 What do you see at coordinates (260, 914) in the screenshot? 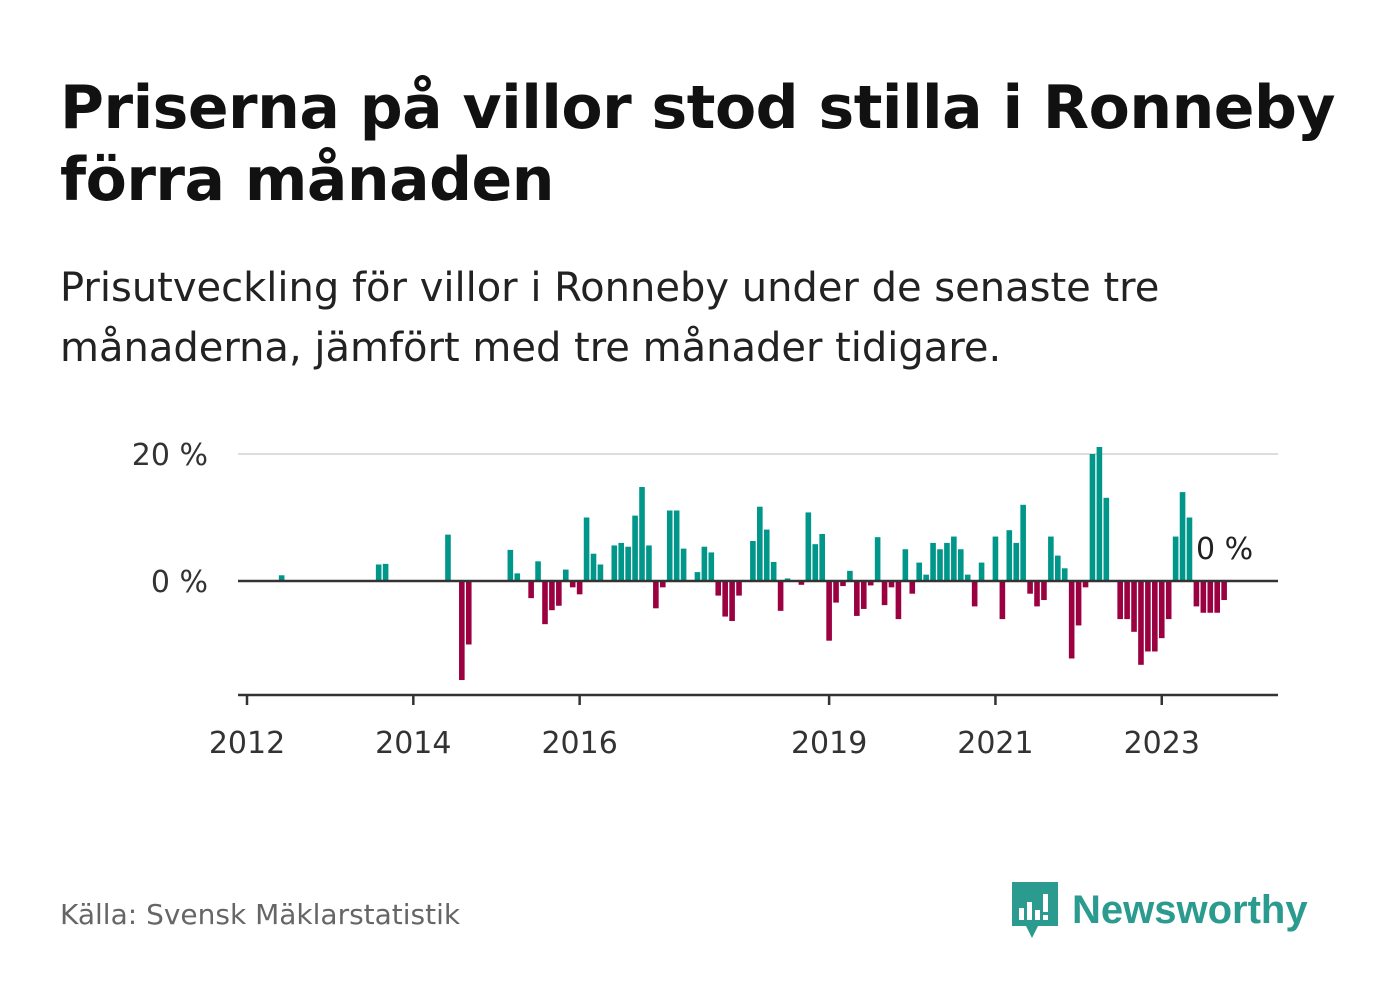
I see `source-note: Källa: Svensk Mäklarstatistik` at bounding box center [260, 914].